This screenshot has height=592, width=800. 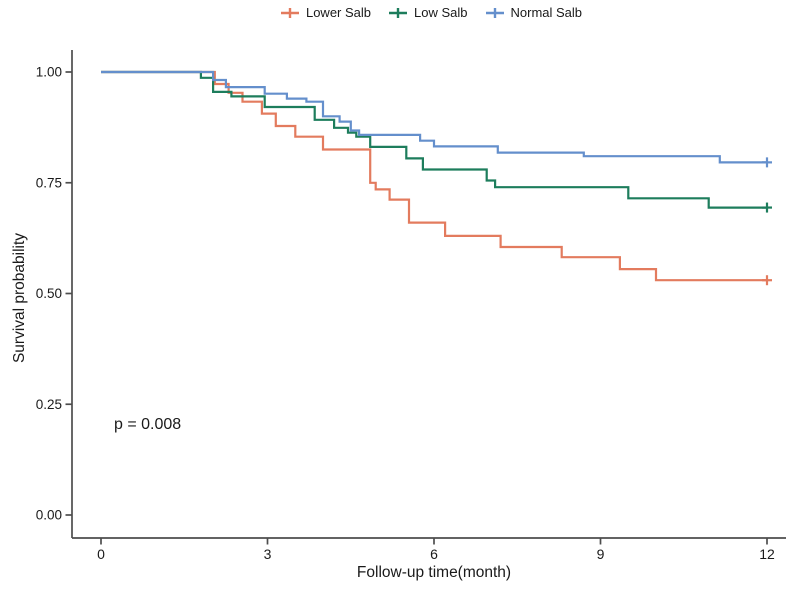 I want to click on legend-label-low-salb: Low Salb, so click(x=441, y=12).